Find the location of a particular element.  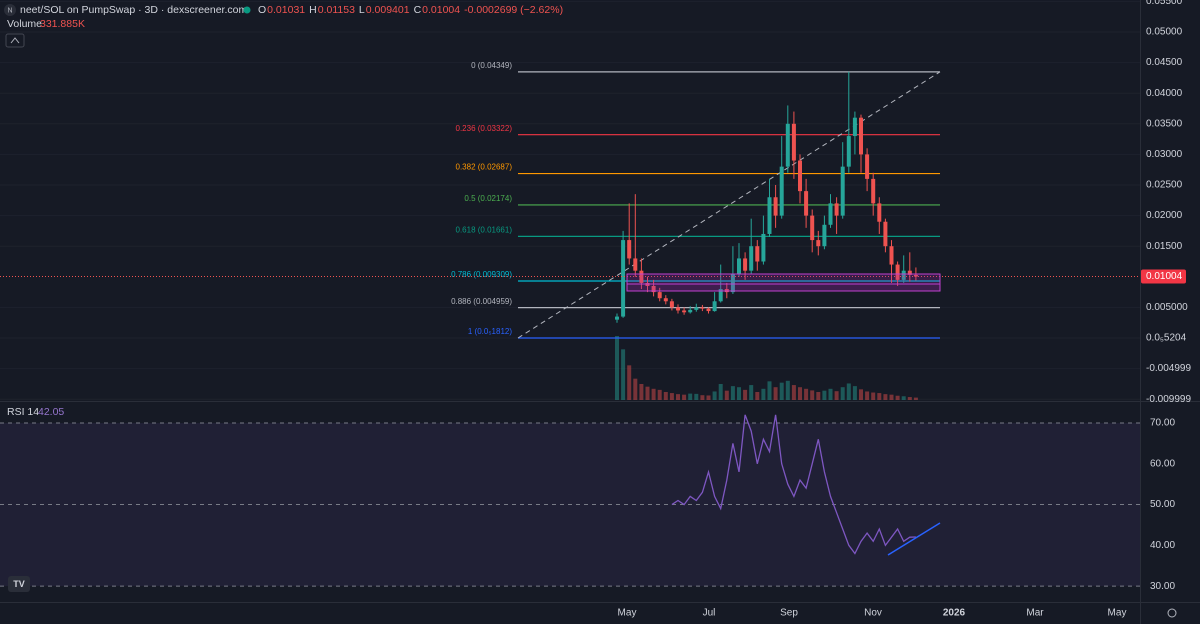

tv-logo is located at coordinates (19, 584).